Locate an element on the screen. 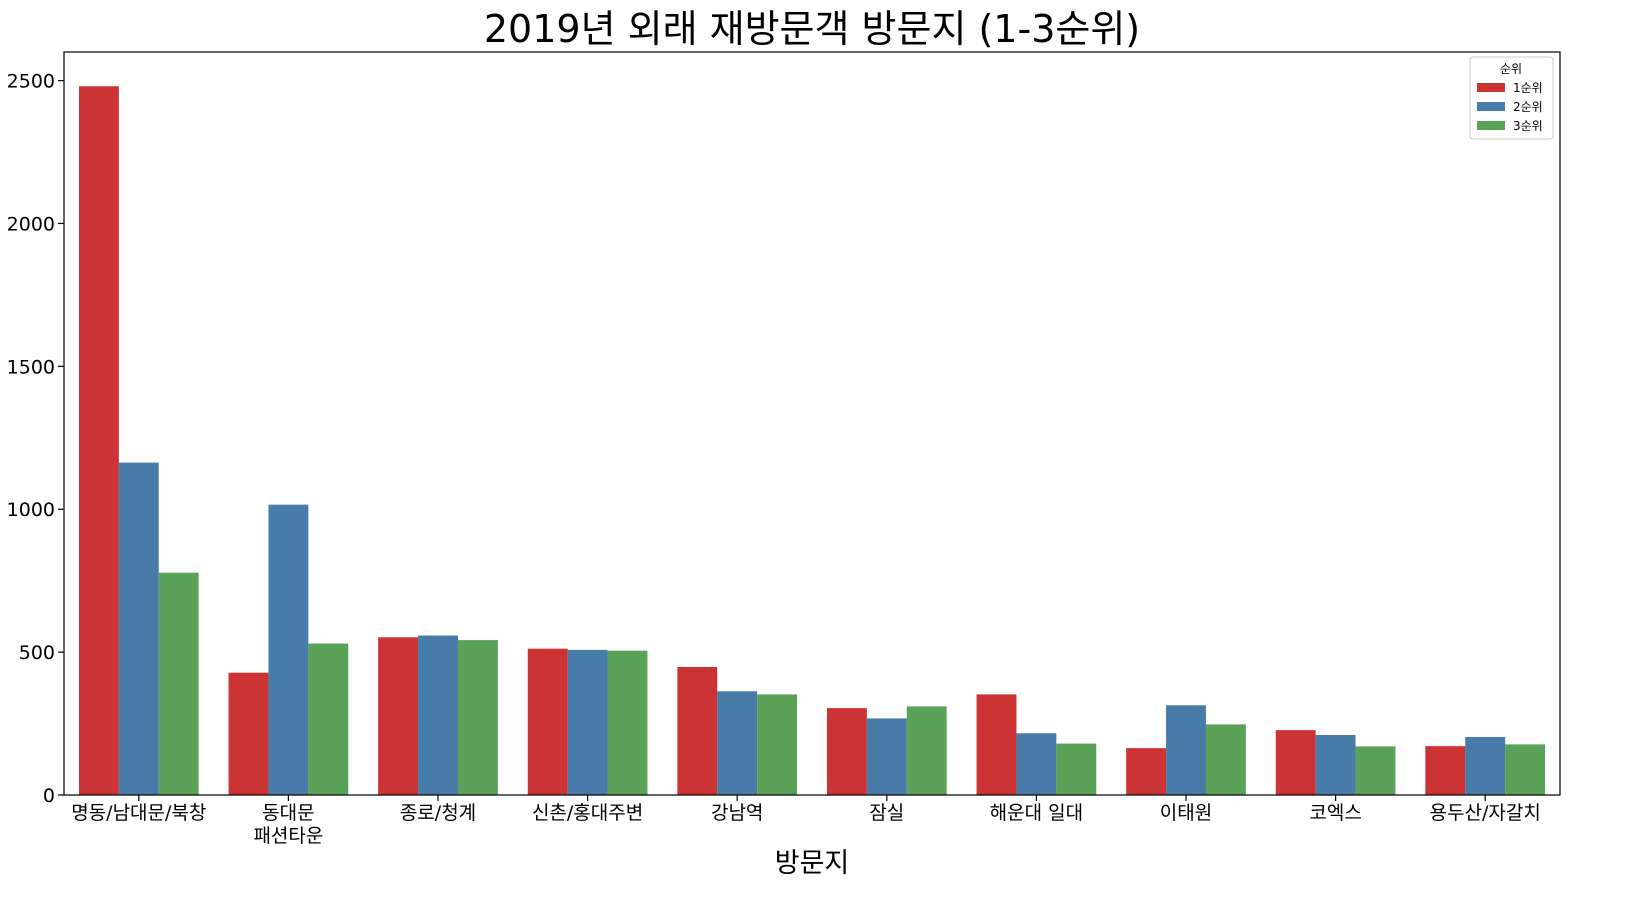 This screenshot has width=1625, height=922. x-tick-label: 이태원 is located at coordinates (1186, 813).